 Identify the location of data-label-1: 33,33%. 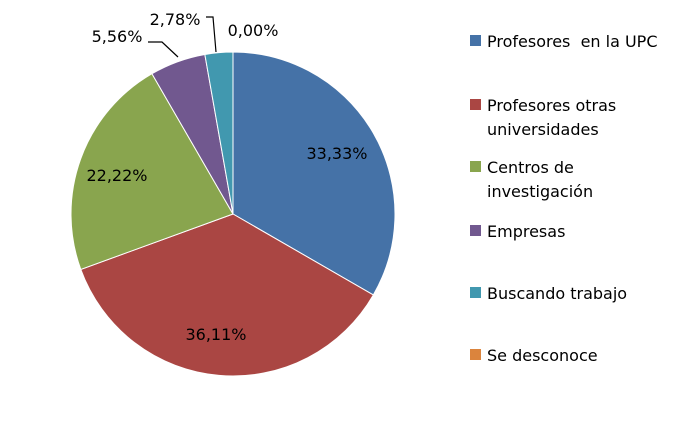
(336, 153).